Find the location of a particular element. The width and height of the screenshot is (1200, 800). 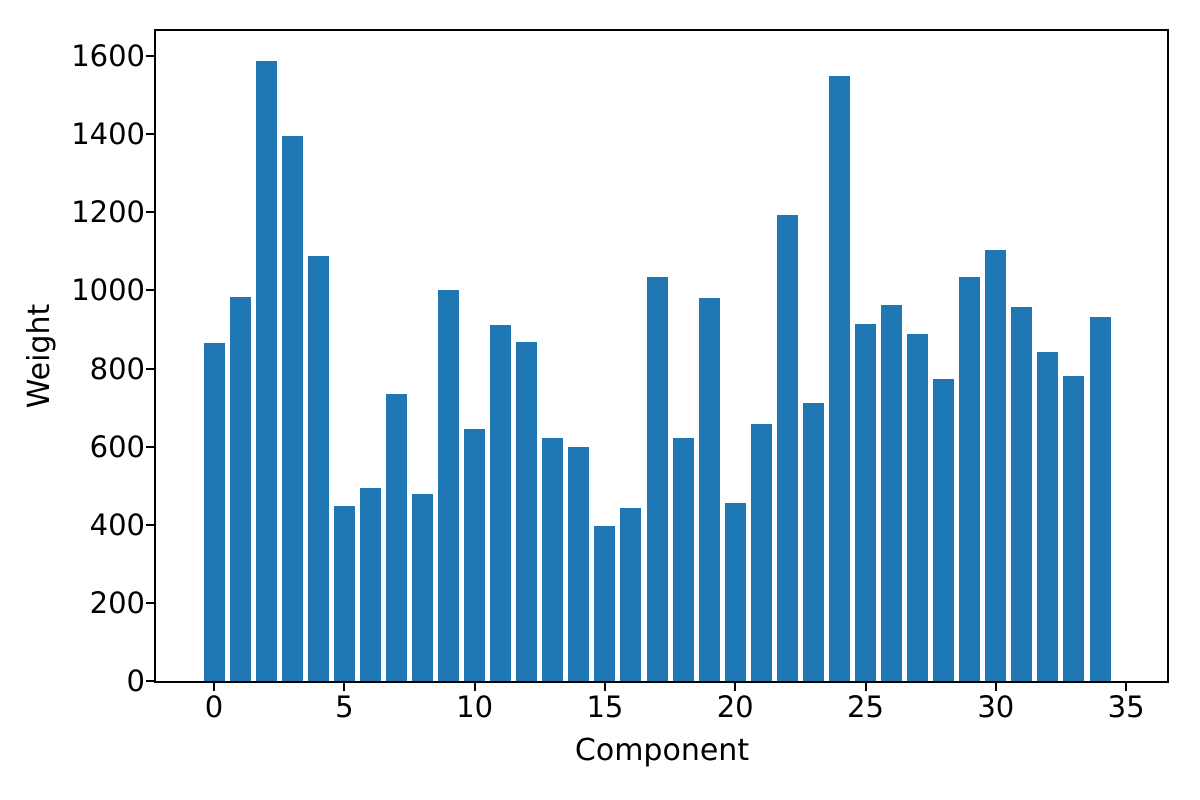

x-tick-label: 5 is located at coordinates (344, 707).